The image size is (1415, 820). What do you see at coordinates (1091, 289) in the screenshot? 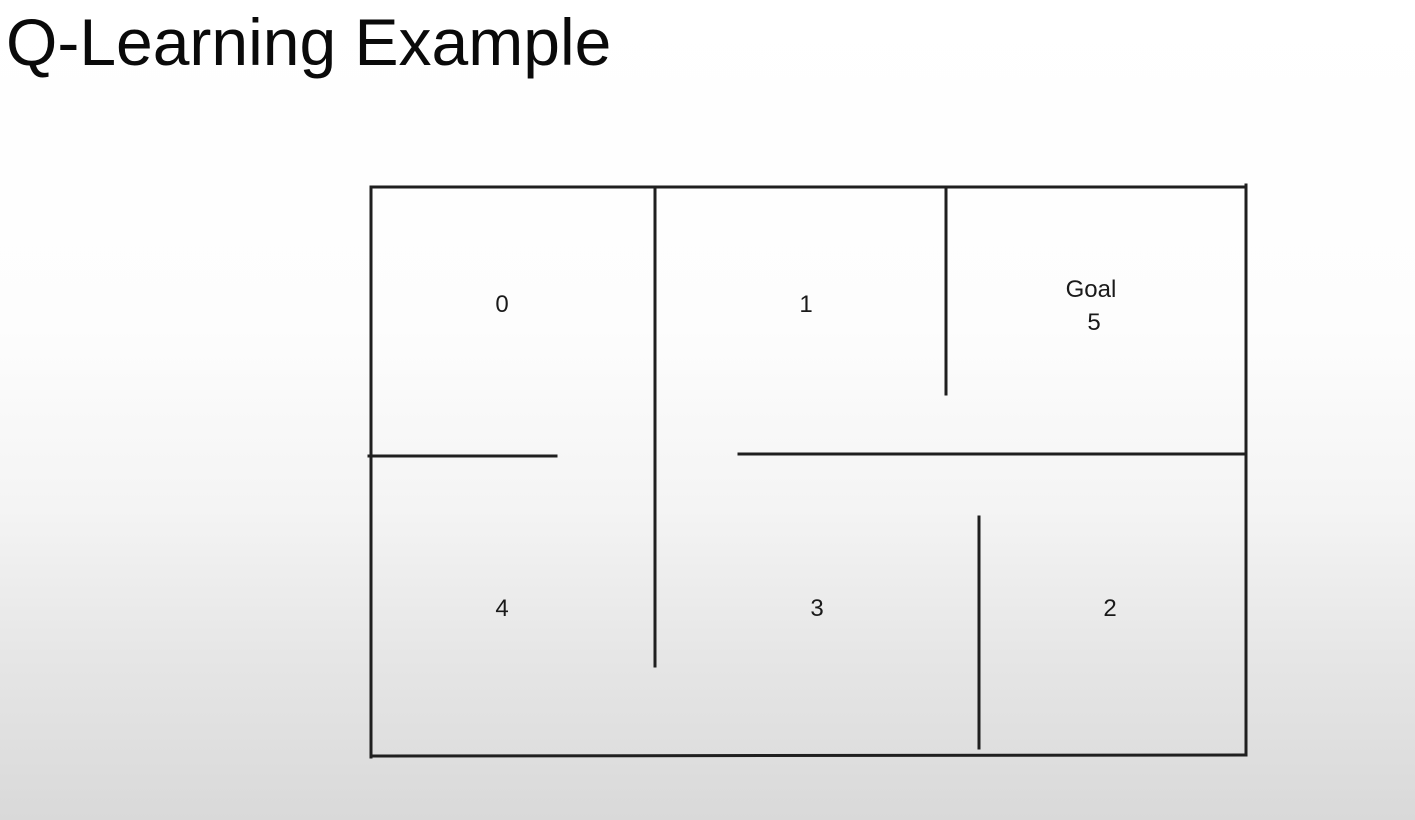
I see `room-goal-label: Goal` at bounding box center [1091, 289].